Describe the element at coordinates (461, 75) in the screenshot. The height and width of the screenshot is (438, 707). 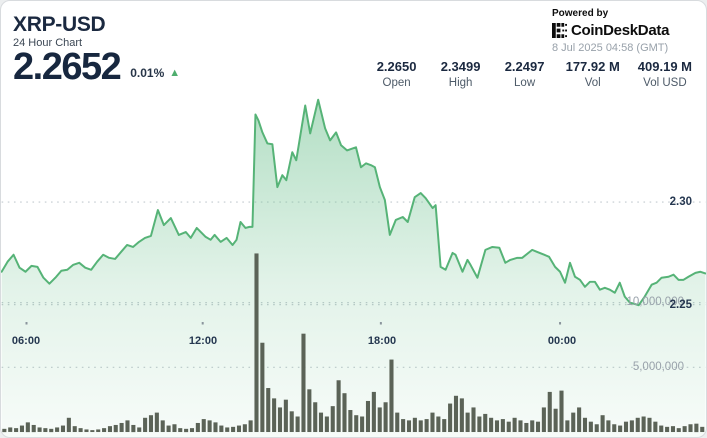
I see `stat-high: 2.3499 High` at that location.